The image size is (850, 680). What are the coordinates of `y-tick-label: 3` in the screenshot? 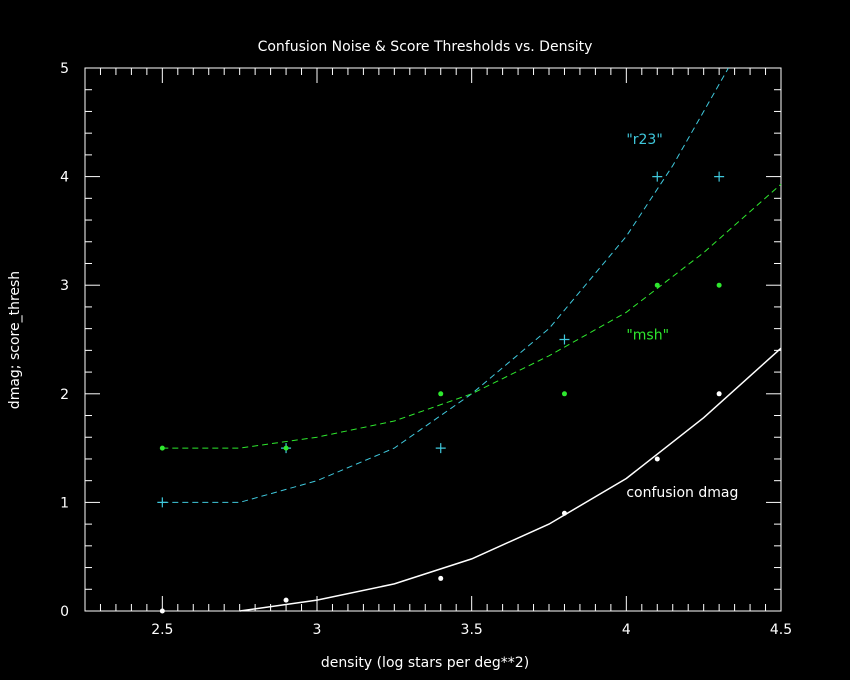 It's located at (64, 286).